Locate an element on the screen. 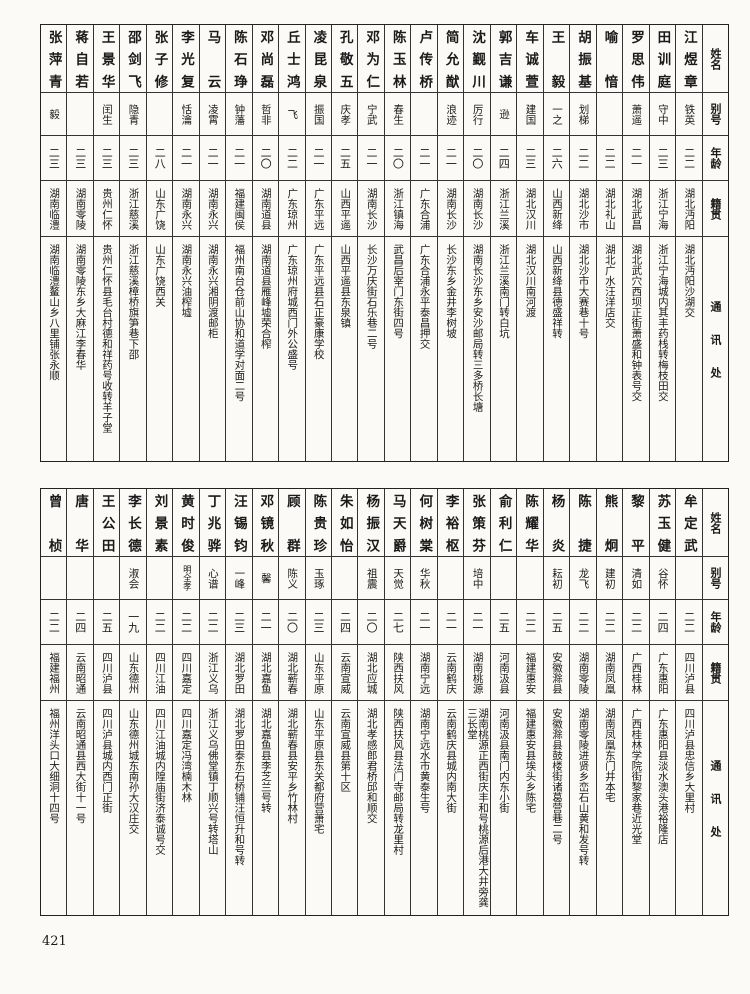 This screenshot has height=994, width=750. name-text: 沈觐川 is located at coordinates (477, 58).